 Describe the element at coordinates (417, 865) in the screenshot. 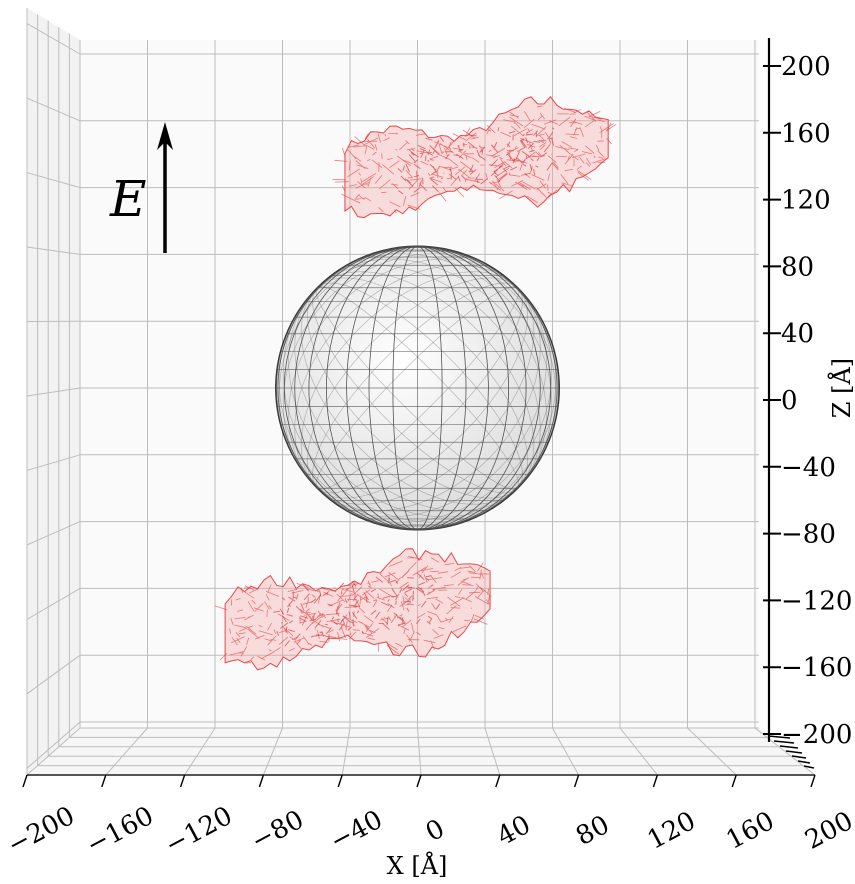

I see `x-axis-label: X [Å]` at that location.